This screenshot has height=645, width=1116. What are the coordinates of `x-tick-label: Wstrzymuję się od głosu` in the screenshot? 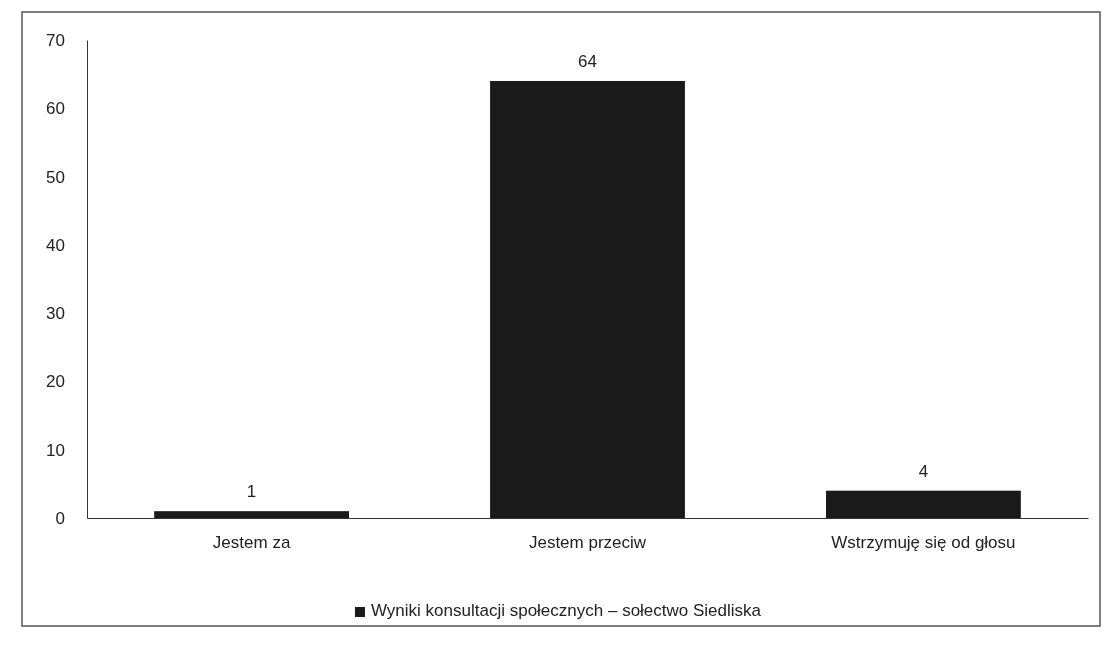 It's located at (923, 543).